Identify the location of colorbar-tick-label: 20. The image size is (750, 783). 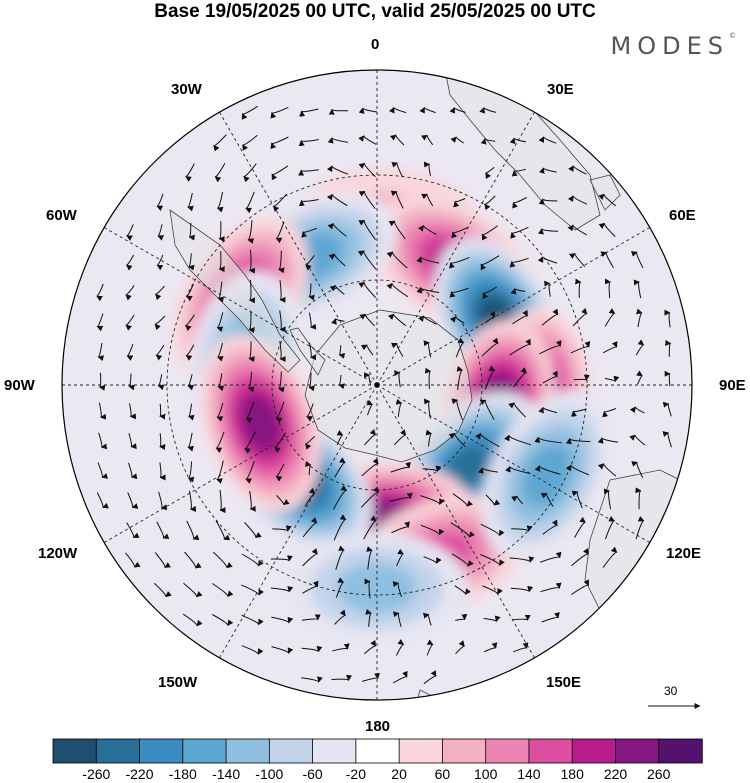
(399, 774).